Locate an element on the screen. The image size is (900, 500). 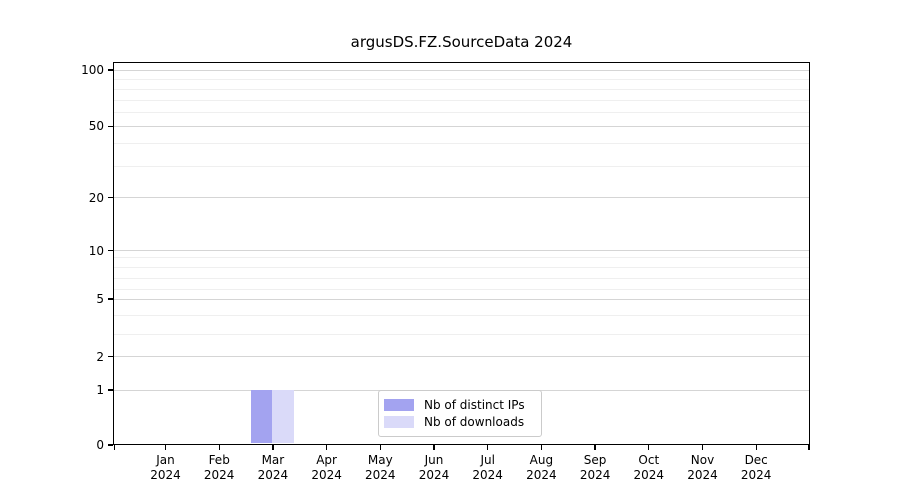
legend: Nb of distinct IPs Nb of downloads is located at coordinates (460, 413).